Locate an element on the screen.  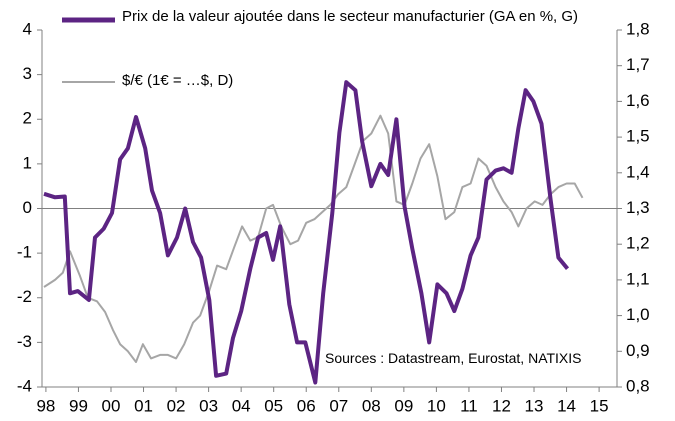
x-tick-label: 01 is located at coordinates (143, 405).